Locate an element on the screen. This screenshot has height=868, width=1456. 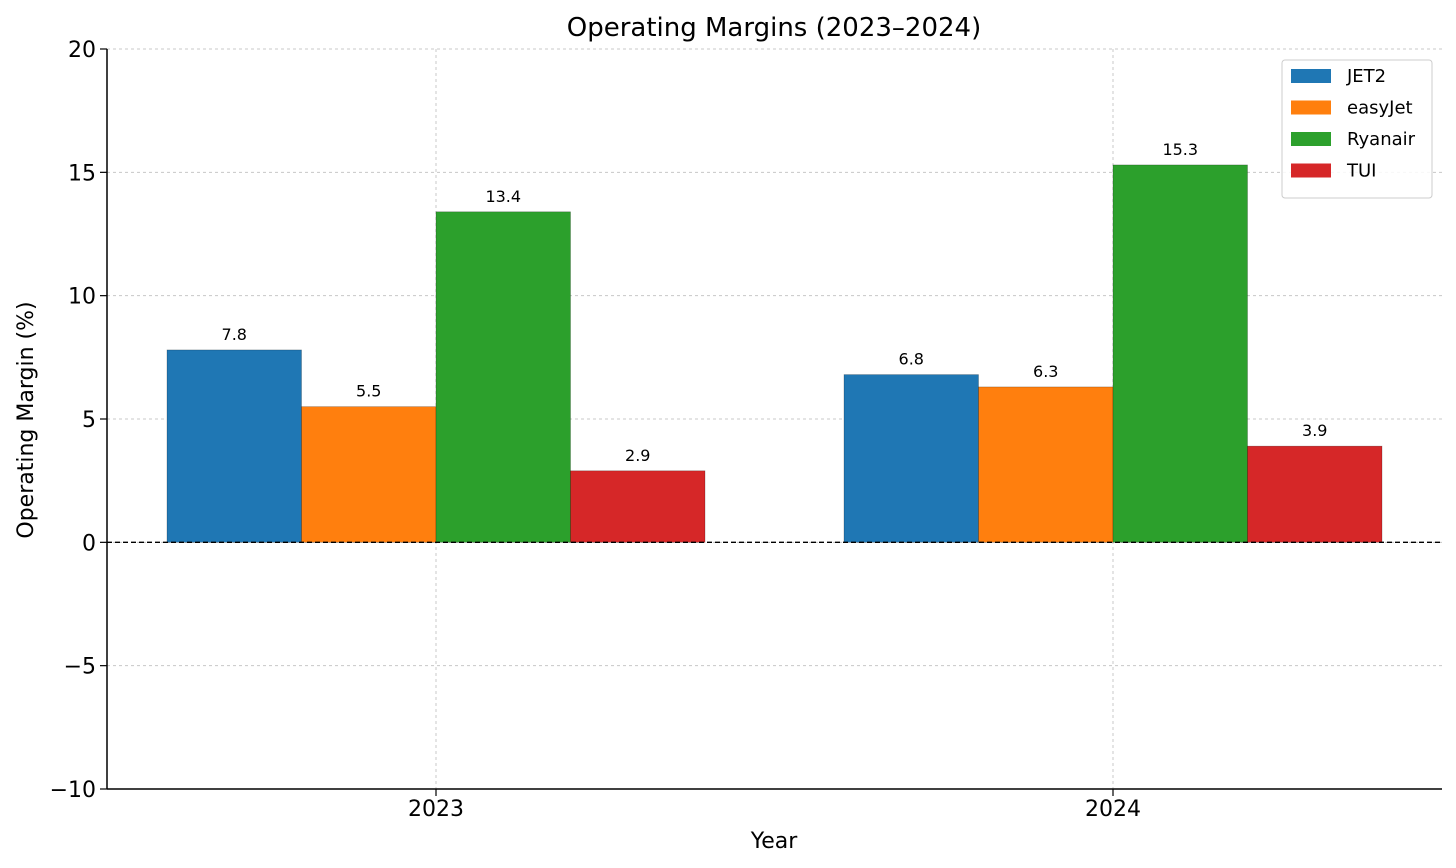
bar-tui-2023 is located at coordinates (638, 506).